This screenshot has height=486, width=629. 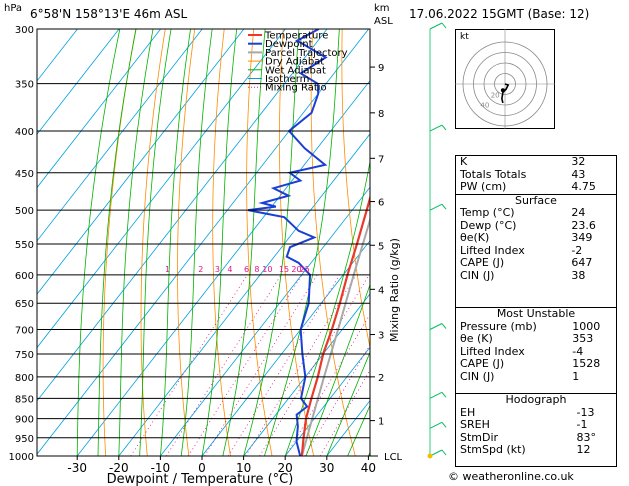 I want to click on x-tick-label: -10, so click(x=161, y=468).